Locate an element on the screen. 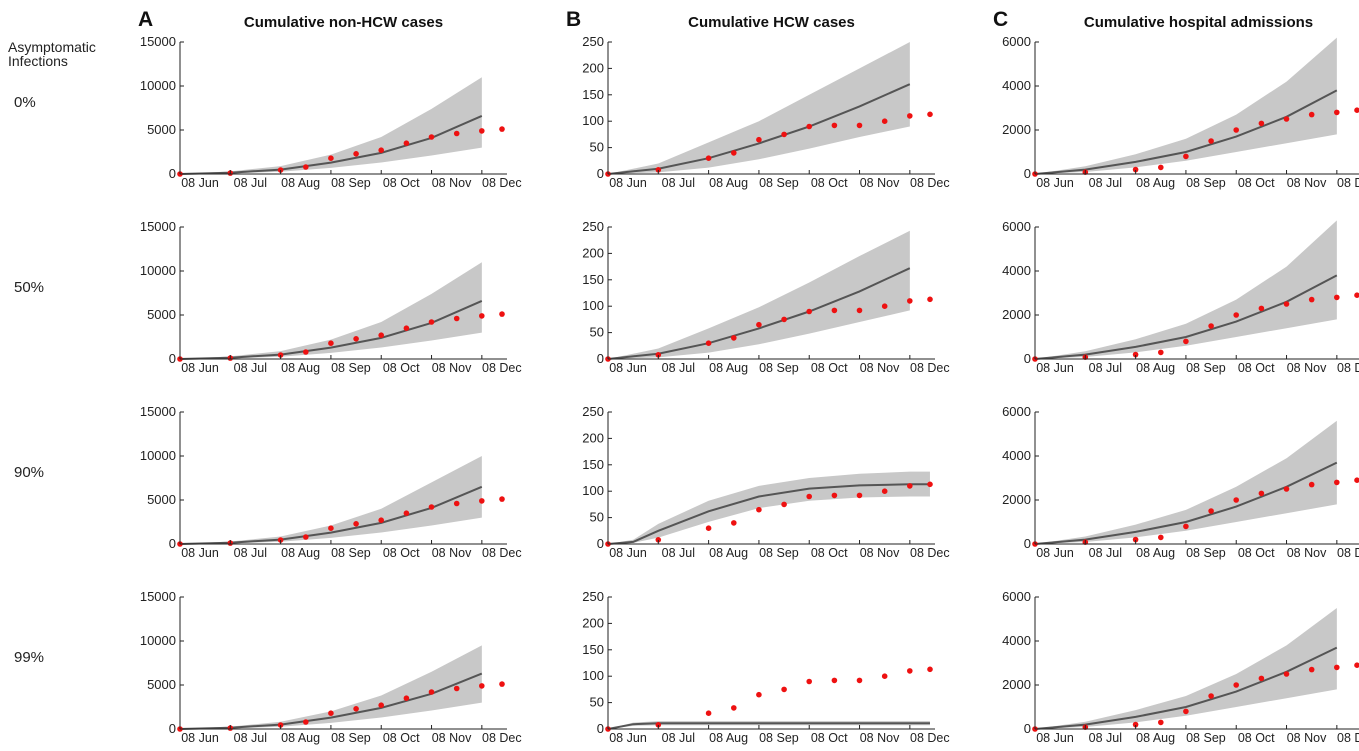 This screenshot has width=1359, height=751. model-line is located at coordinates (768, 514).